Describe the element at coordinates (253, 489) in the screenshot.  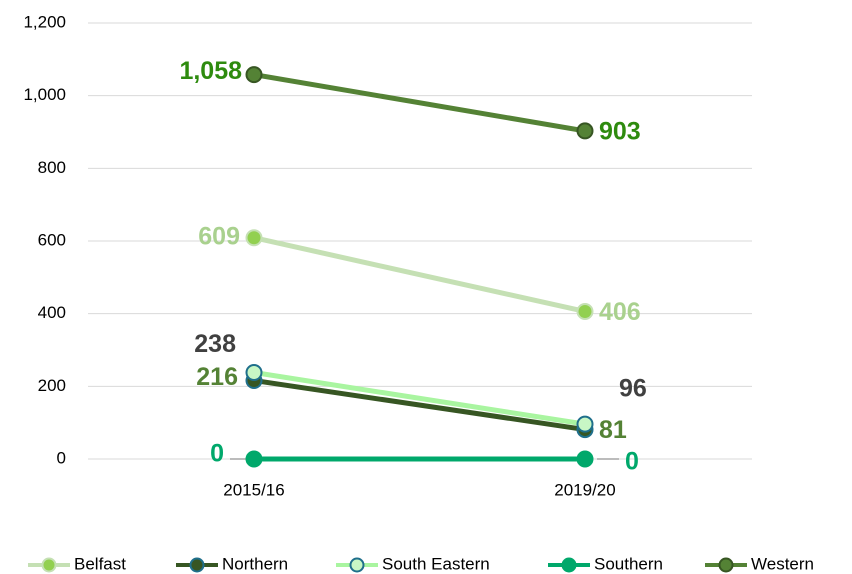
I see `x-tick-label: 2015/16` at that location.